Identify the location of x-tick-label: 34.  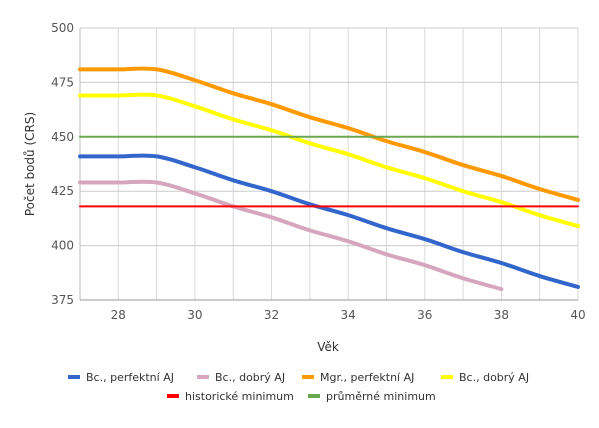
(348, 315).